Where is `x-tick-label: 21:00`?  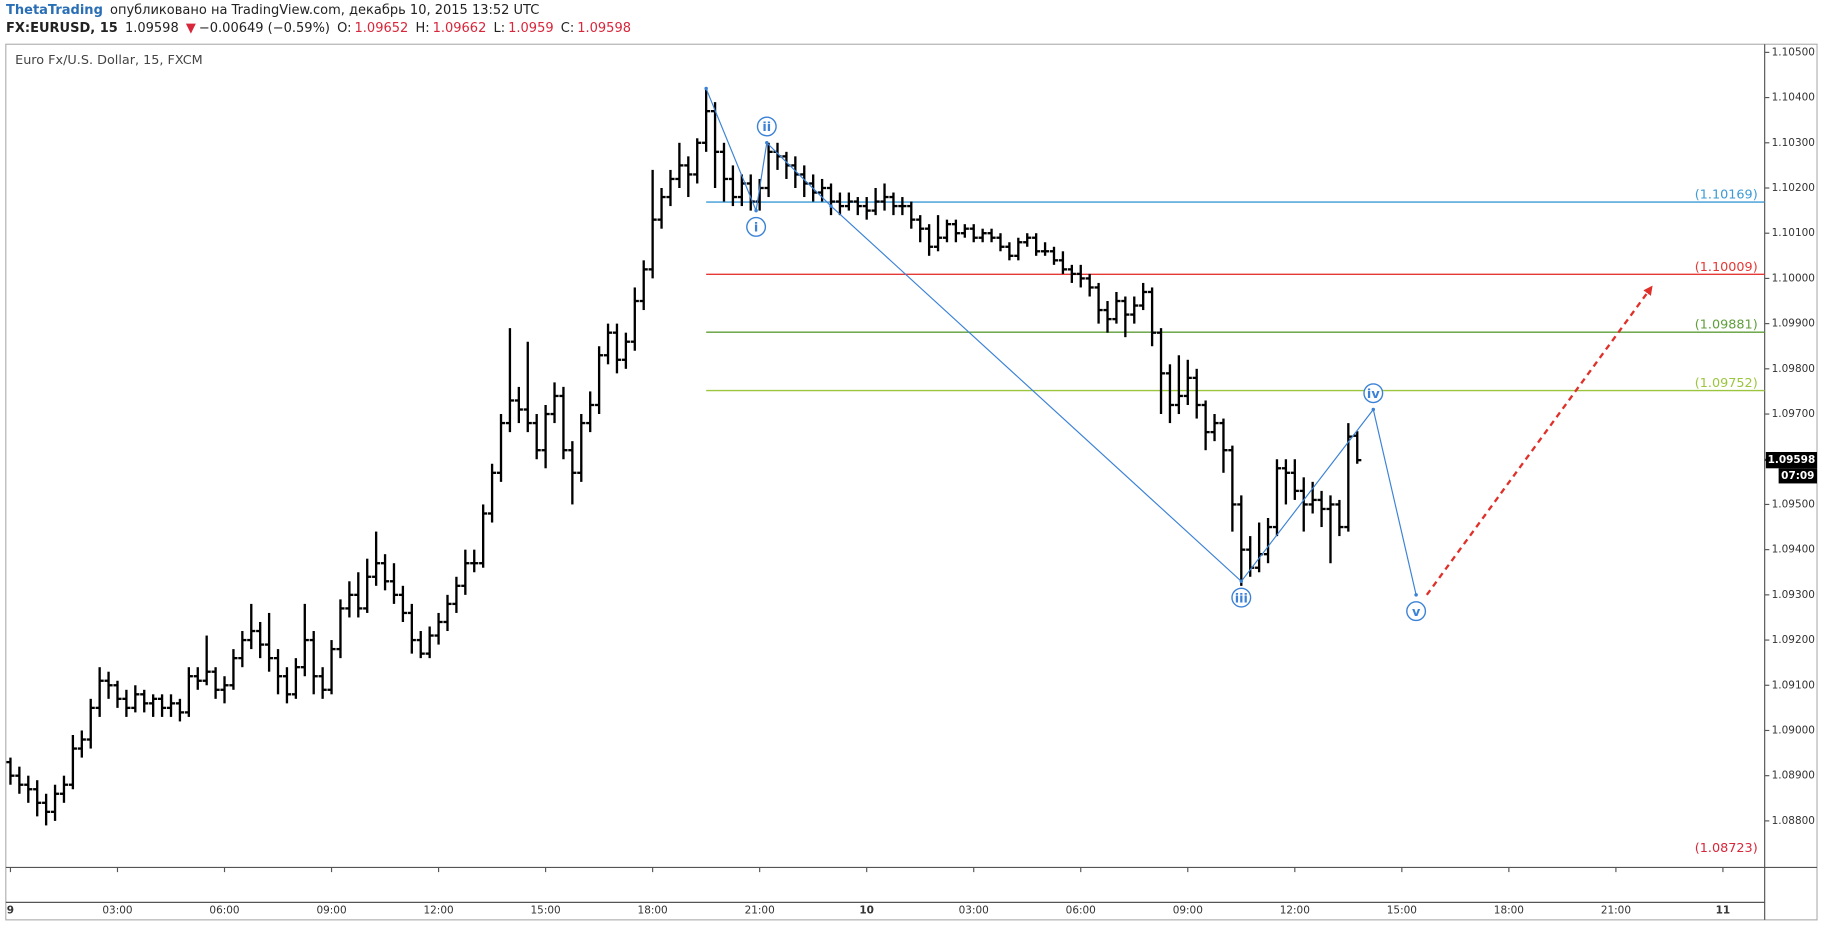 x-tick-label: 21:00 is located at coordinates (760, 911).